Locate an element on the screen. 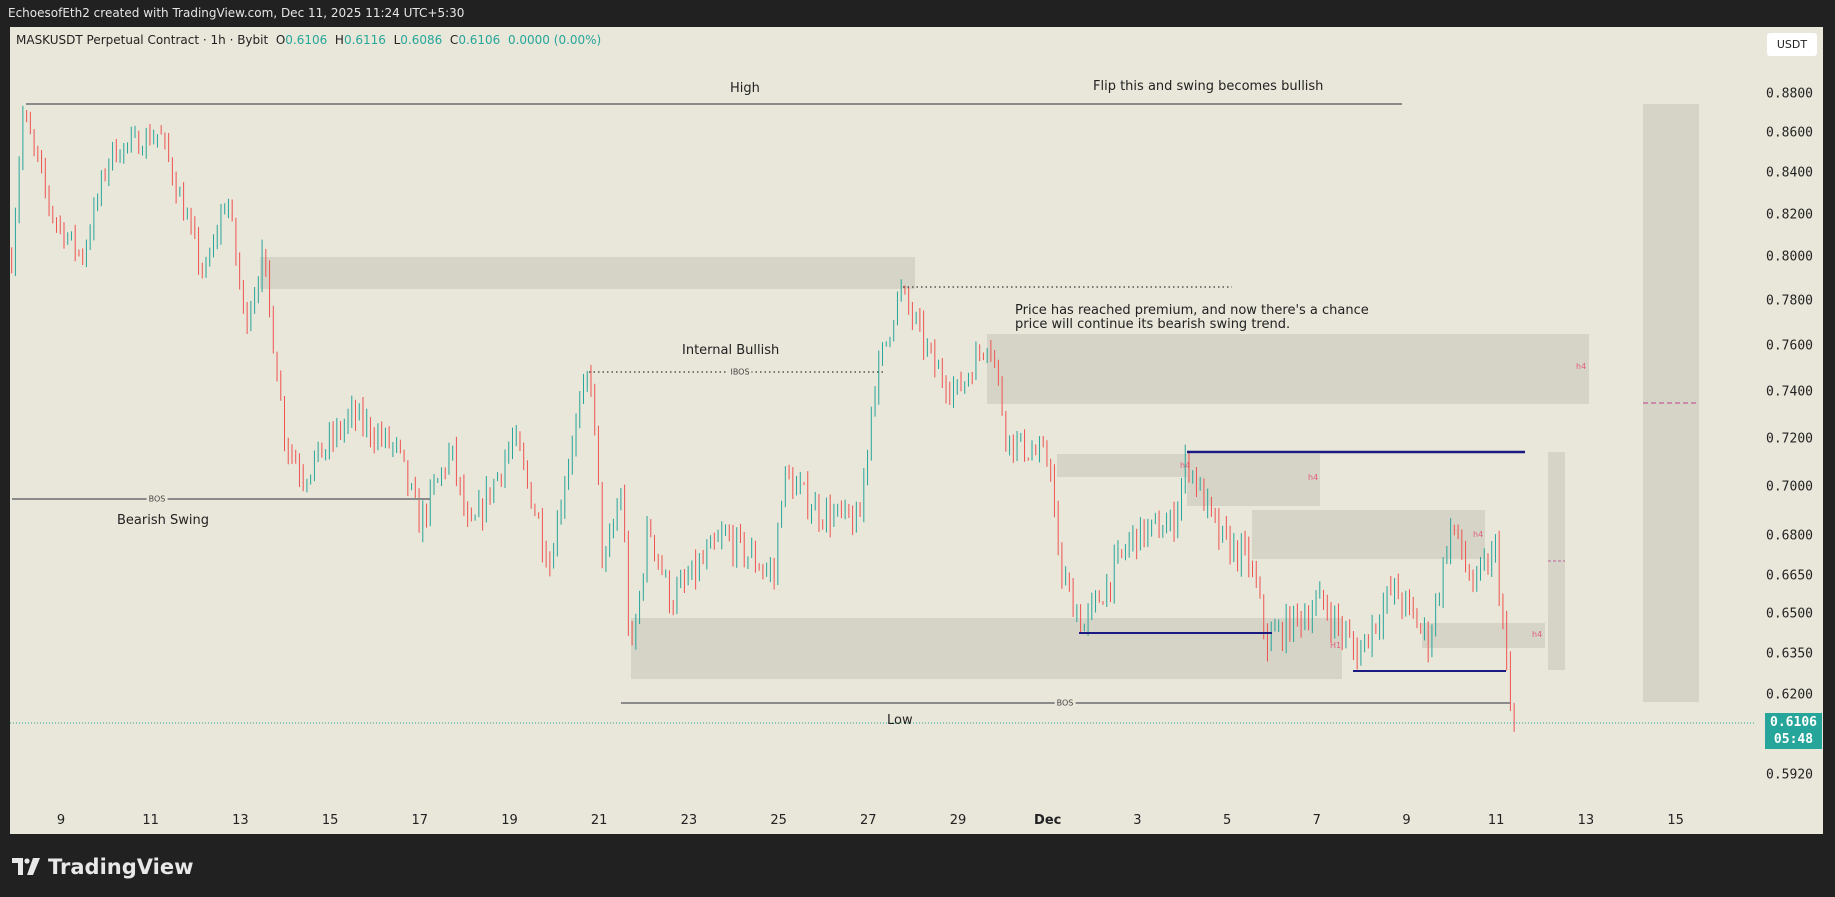 The width and height of the screenshot is (1835, 897). time-tick: 5 is located at coordinates (1227, 820).